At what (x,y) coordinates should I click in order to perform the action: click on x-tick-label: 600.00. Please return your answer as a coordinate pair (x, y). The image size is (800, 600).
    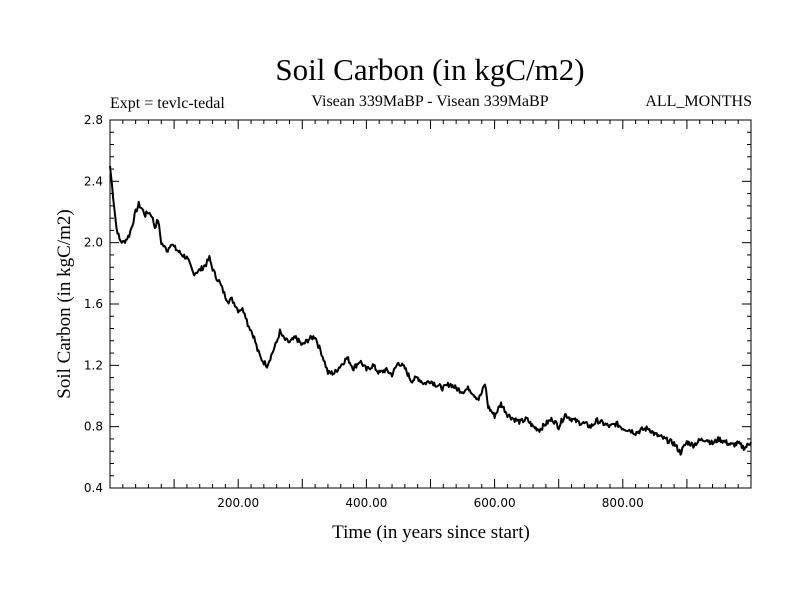
    Looking at the image, I should click on (495, 503).